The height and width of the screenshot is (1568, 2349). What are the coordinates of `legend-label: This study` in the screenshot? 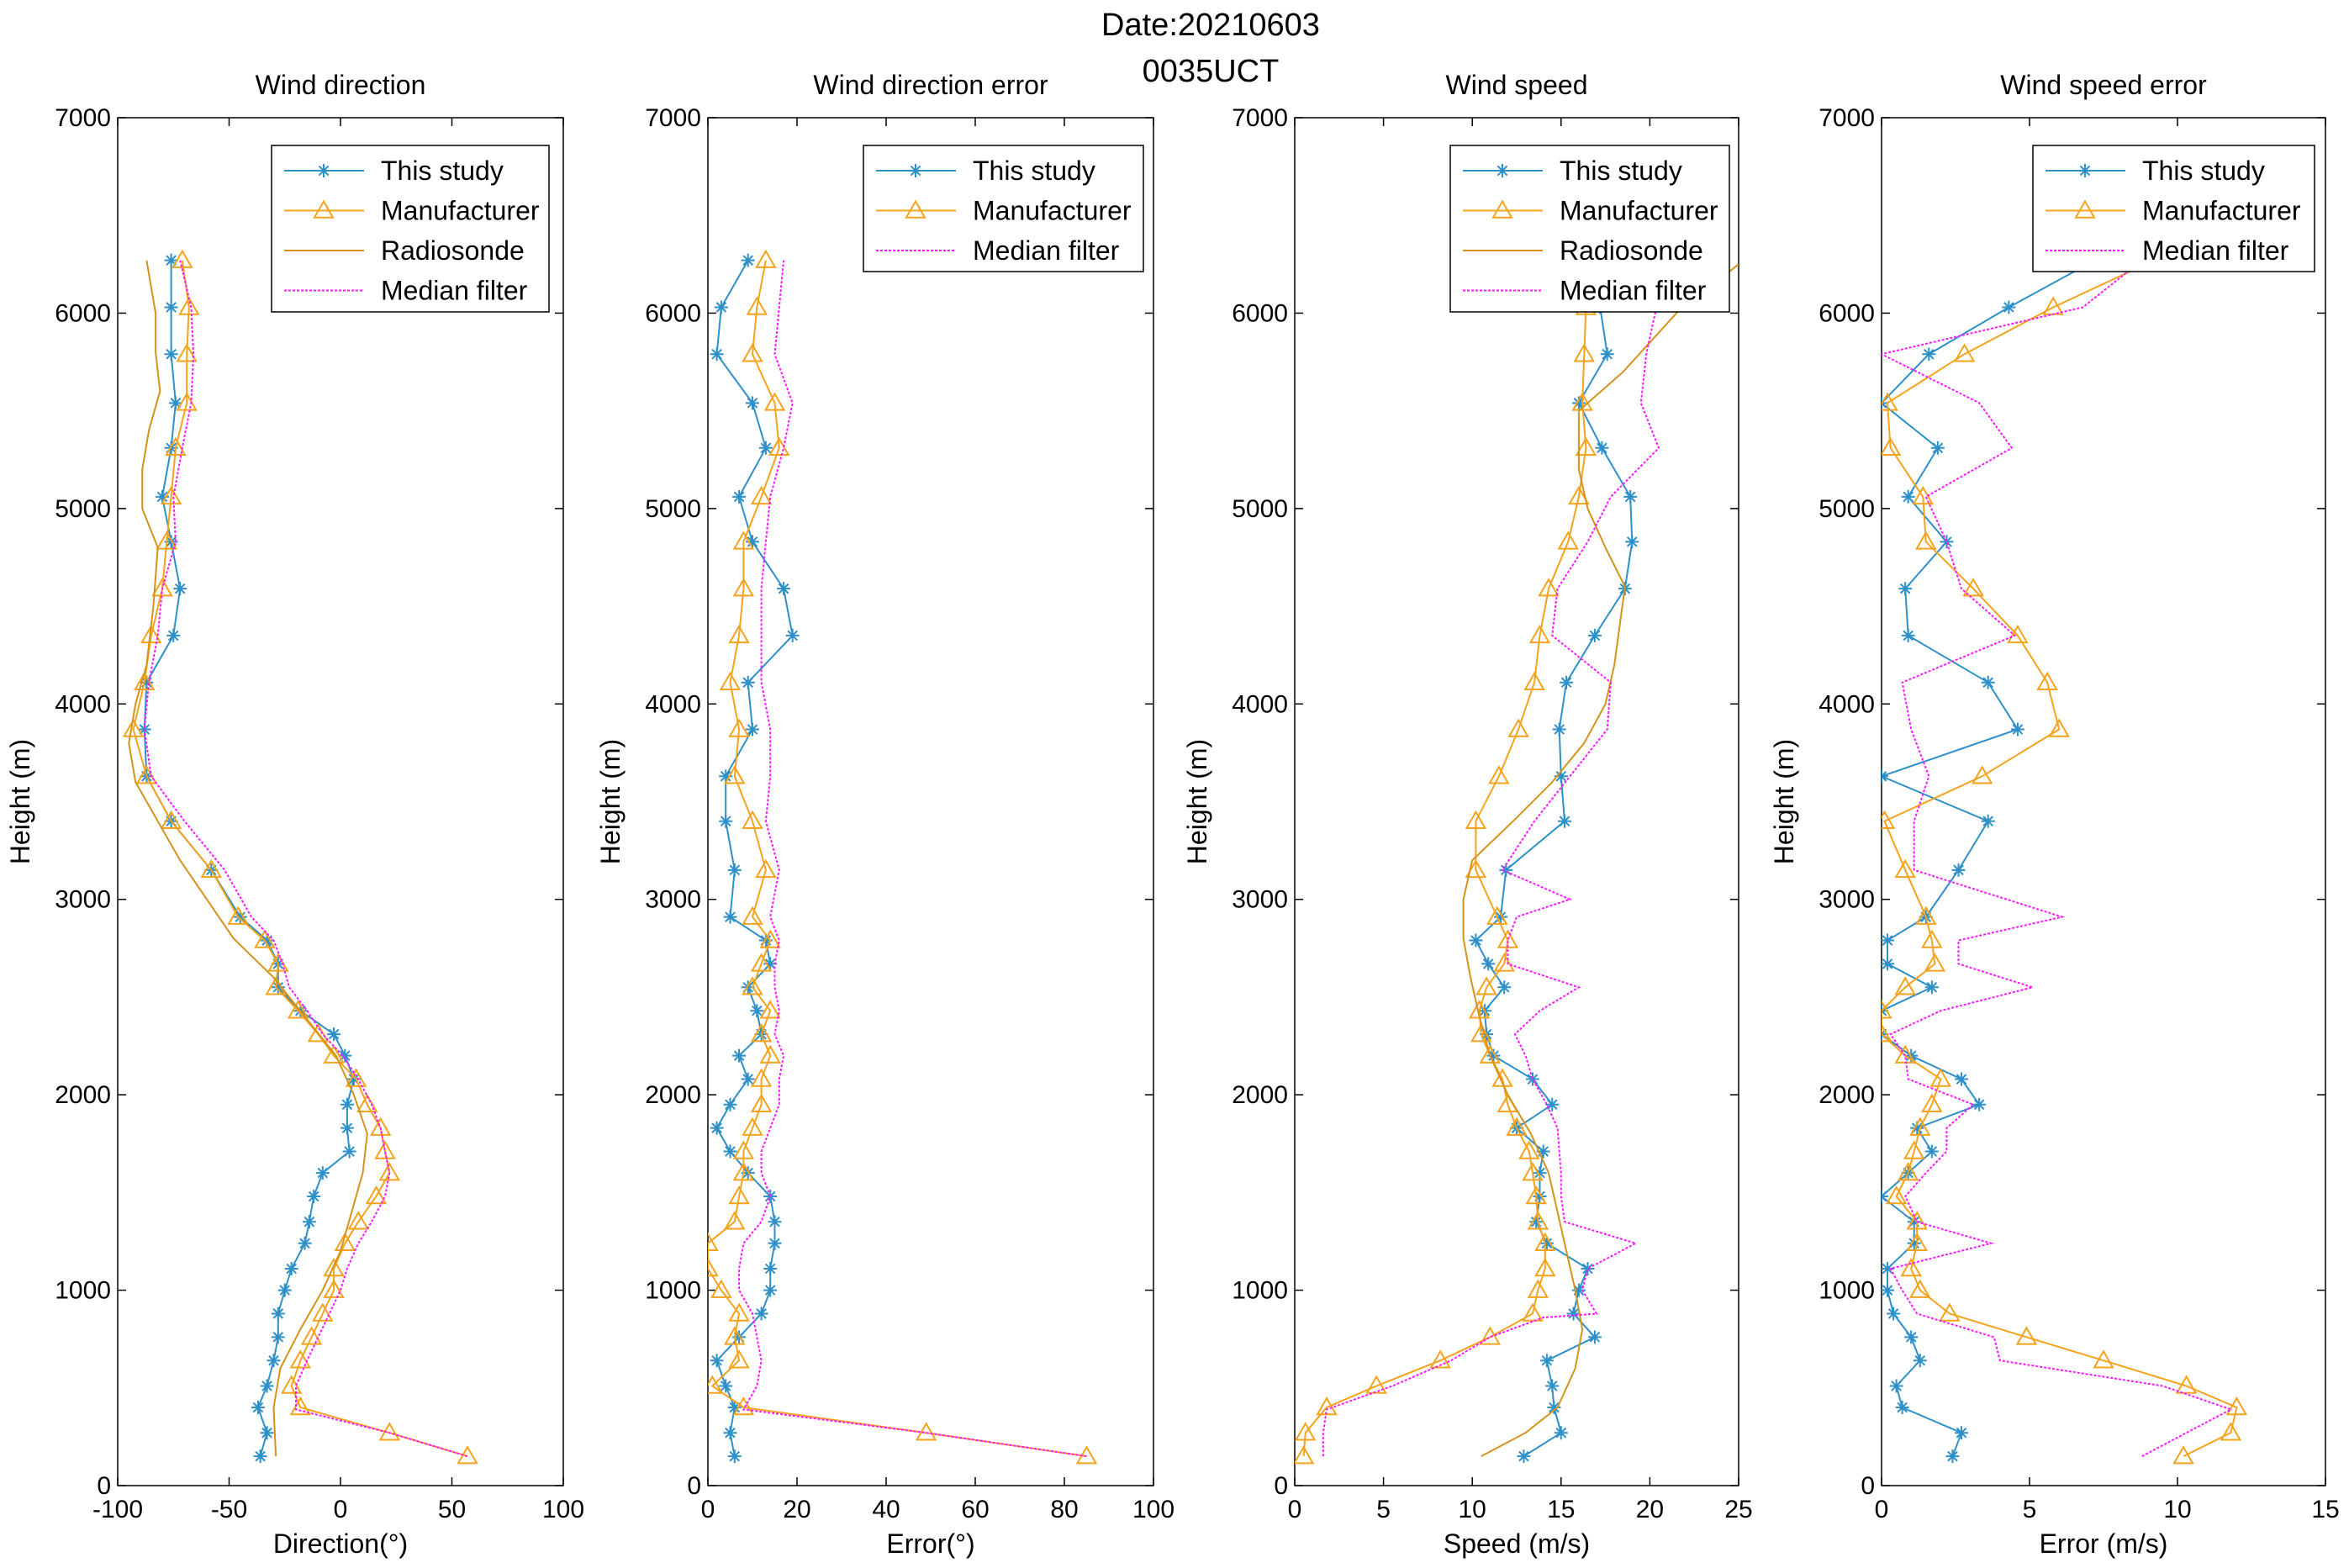 It's located at (1034, 171).